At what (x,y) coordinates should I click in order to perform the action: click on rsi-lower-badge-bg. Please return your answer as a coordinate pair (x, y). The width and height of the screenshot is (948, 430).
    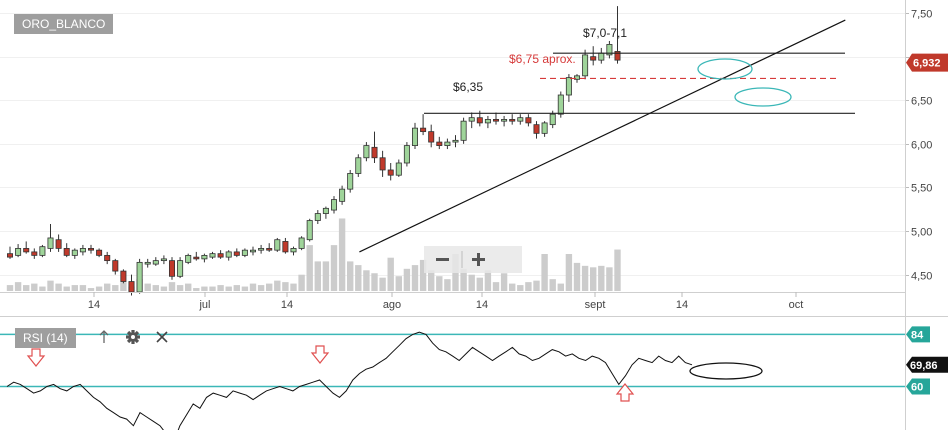
    Looking at the image, I should click on (918, 386).